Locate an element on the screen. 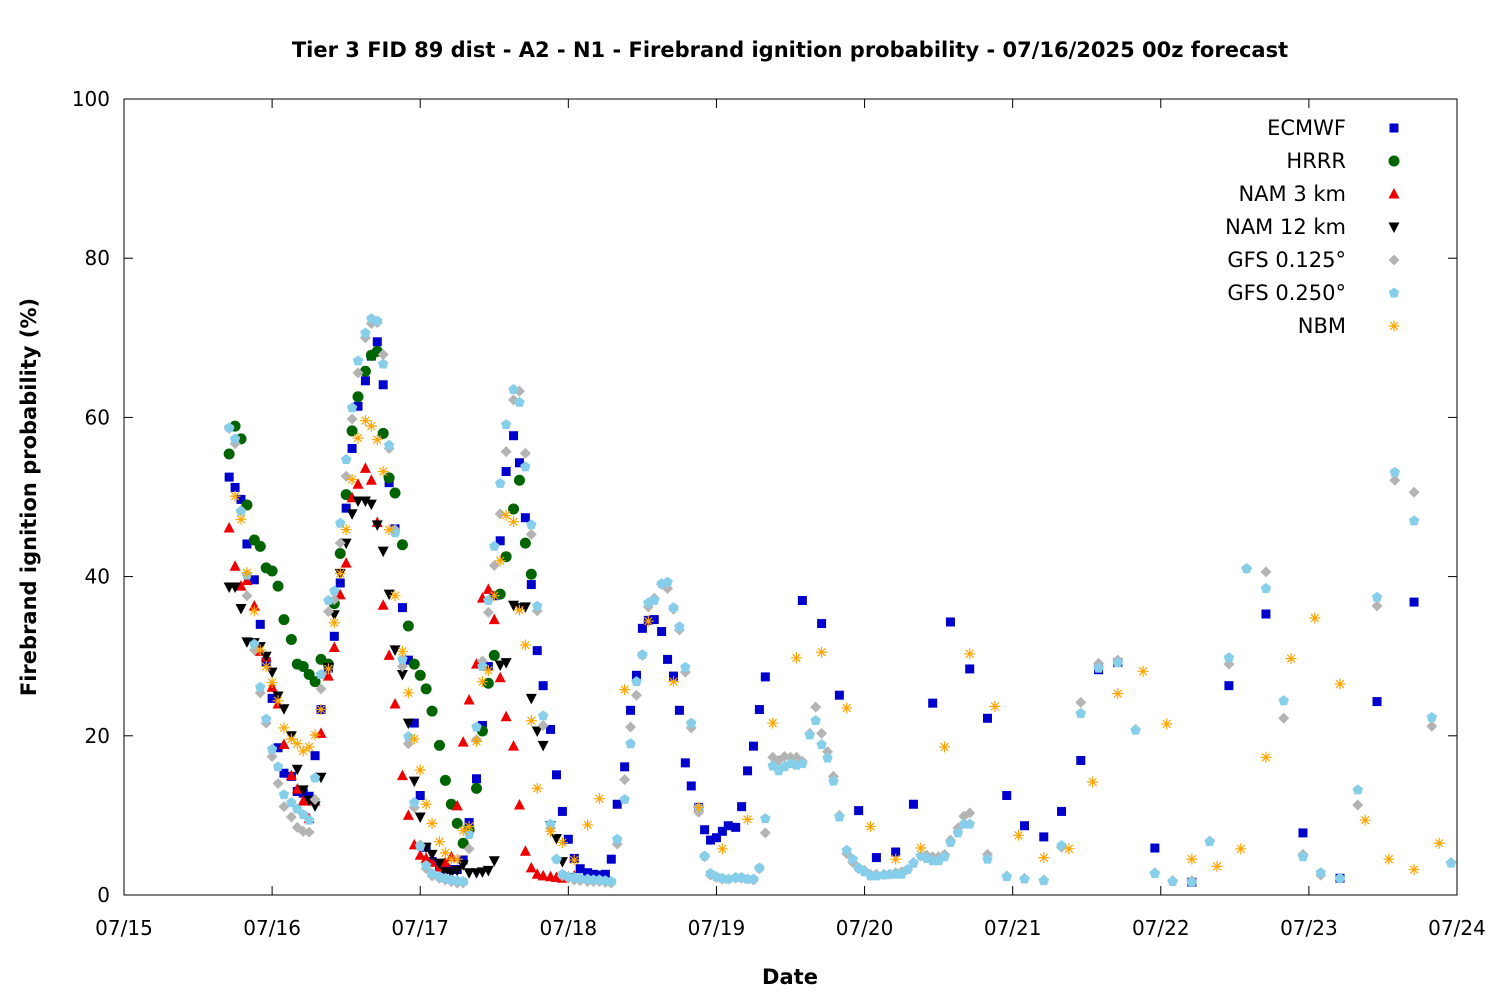  legend-label: HRRR is located at coordinates (1316, 161).